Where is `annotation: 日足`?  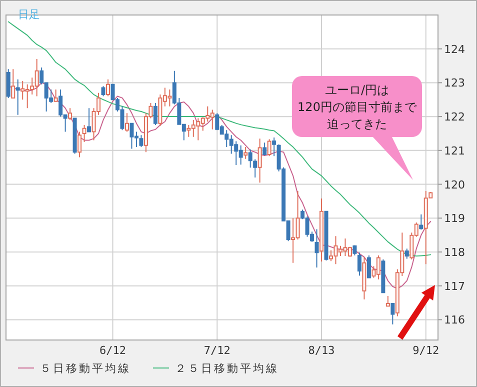
annotation: 日足 is located at coordinates (29, 14).